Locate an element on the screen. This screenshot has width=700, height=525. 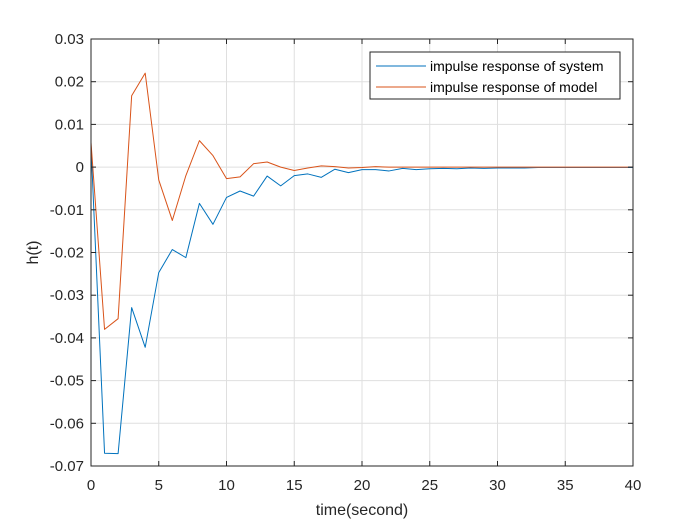
legend-box is located at coordinates (495, 75).